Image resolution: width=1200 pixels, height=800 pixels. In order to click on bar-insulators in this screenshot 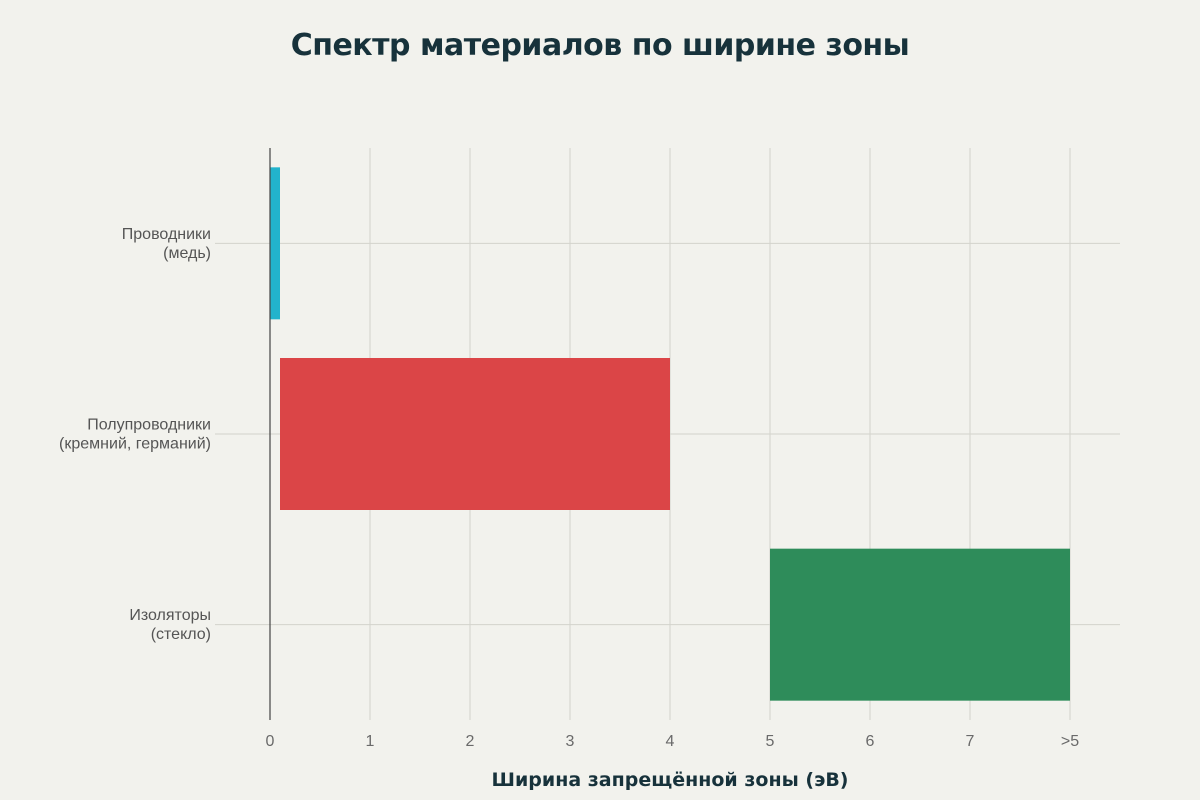, I will do `click(920, 624)`.